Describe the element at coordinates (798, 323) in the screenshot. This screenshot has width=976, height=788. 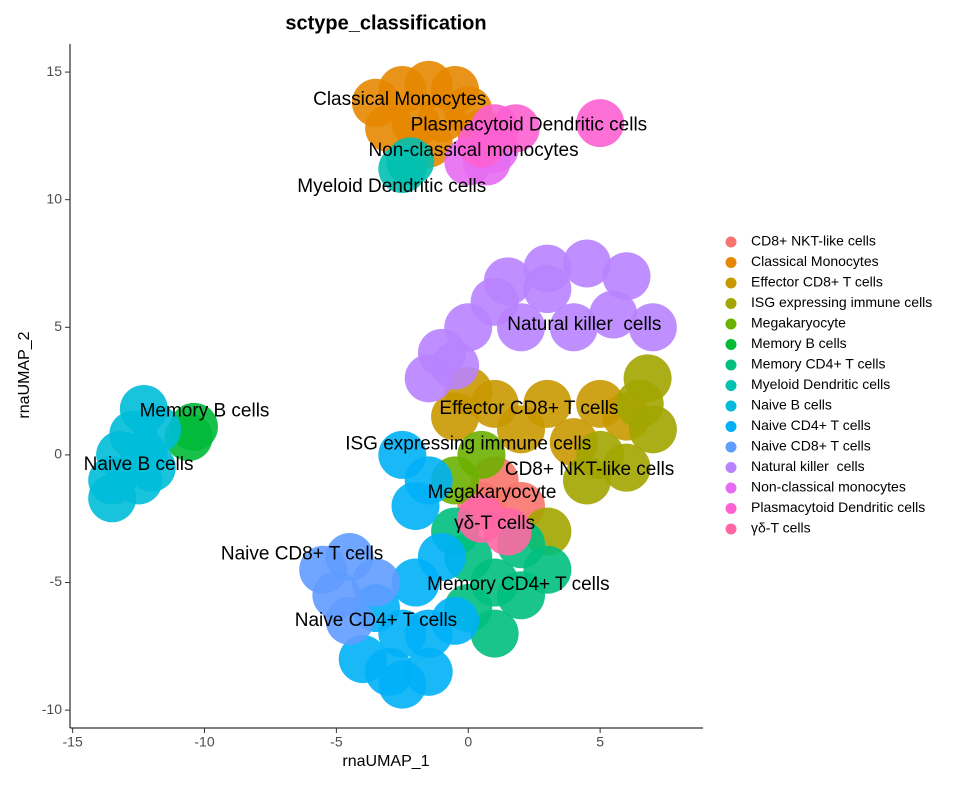
I see `legend-label: Megakaryocyte` at that location.